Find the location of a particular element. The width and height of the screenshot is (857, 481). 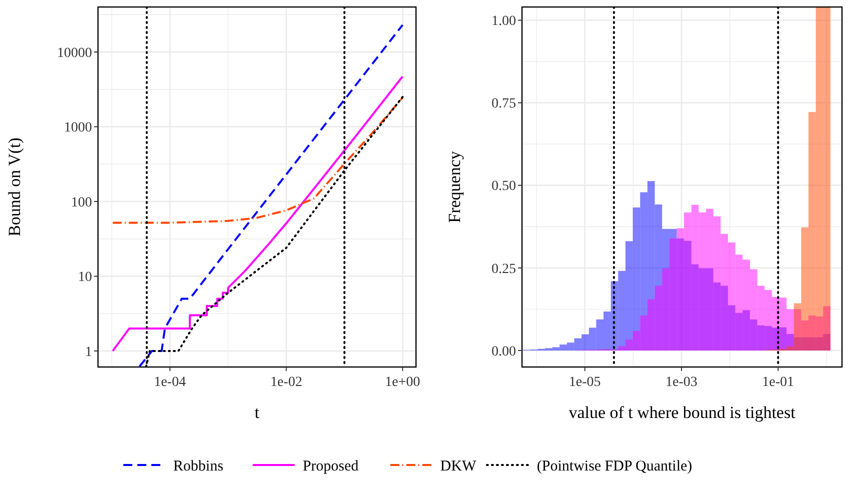

x-tick-label: 1e-02 is located at coordinates (286, 382).